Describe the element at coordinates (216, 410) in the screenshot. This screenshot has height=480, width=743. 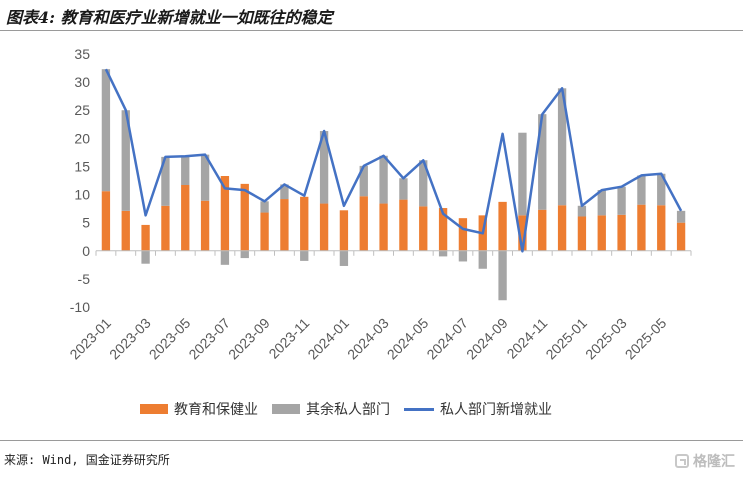
I see `legend-label-education: 教育和保健业` at that location.